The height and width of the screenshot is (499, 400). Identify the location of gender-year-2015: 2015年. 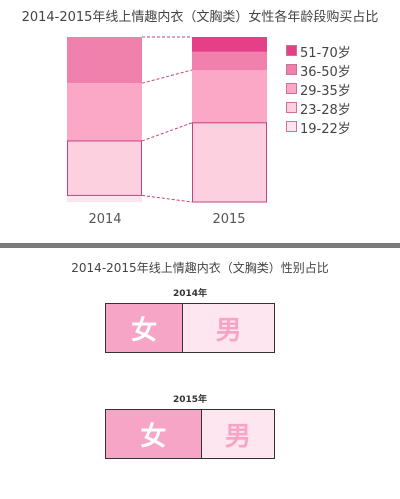
(190, 400).